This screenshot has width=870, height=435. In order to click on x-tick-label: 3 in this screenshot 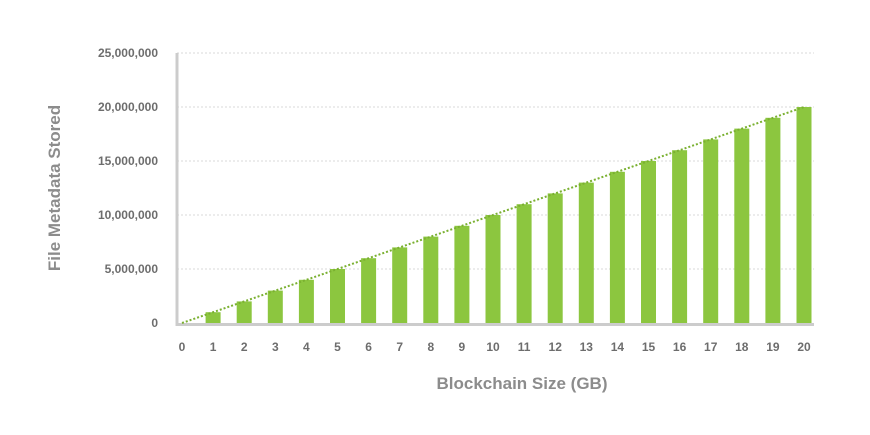, I will do `click(275, 347)`.